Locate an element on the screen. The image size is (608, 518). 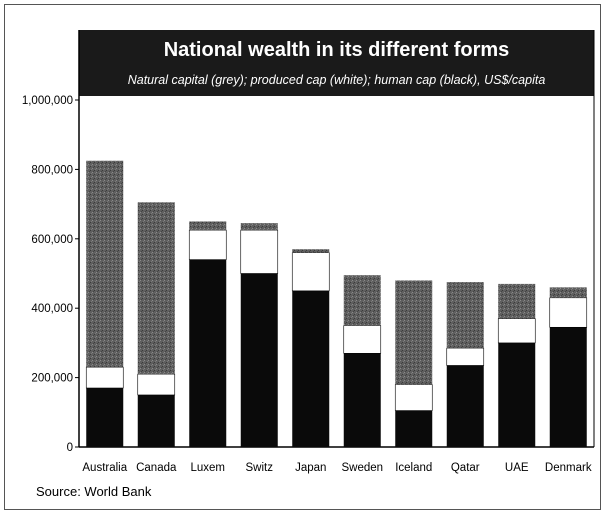
y-tick-label: 800,000 is located at coordinates (52, 170).